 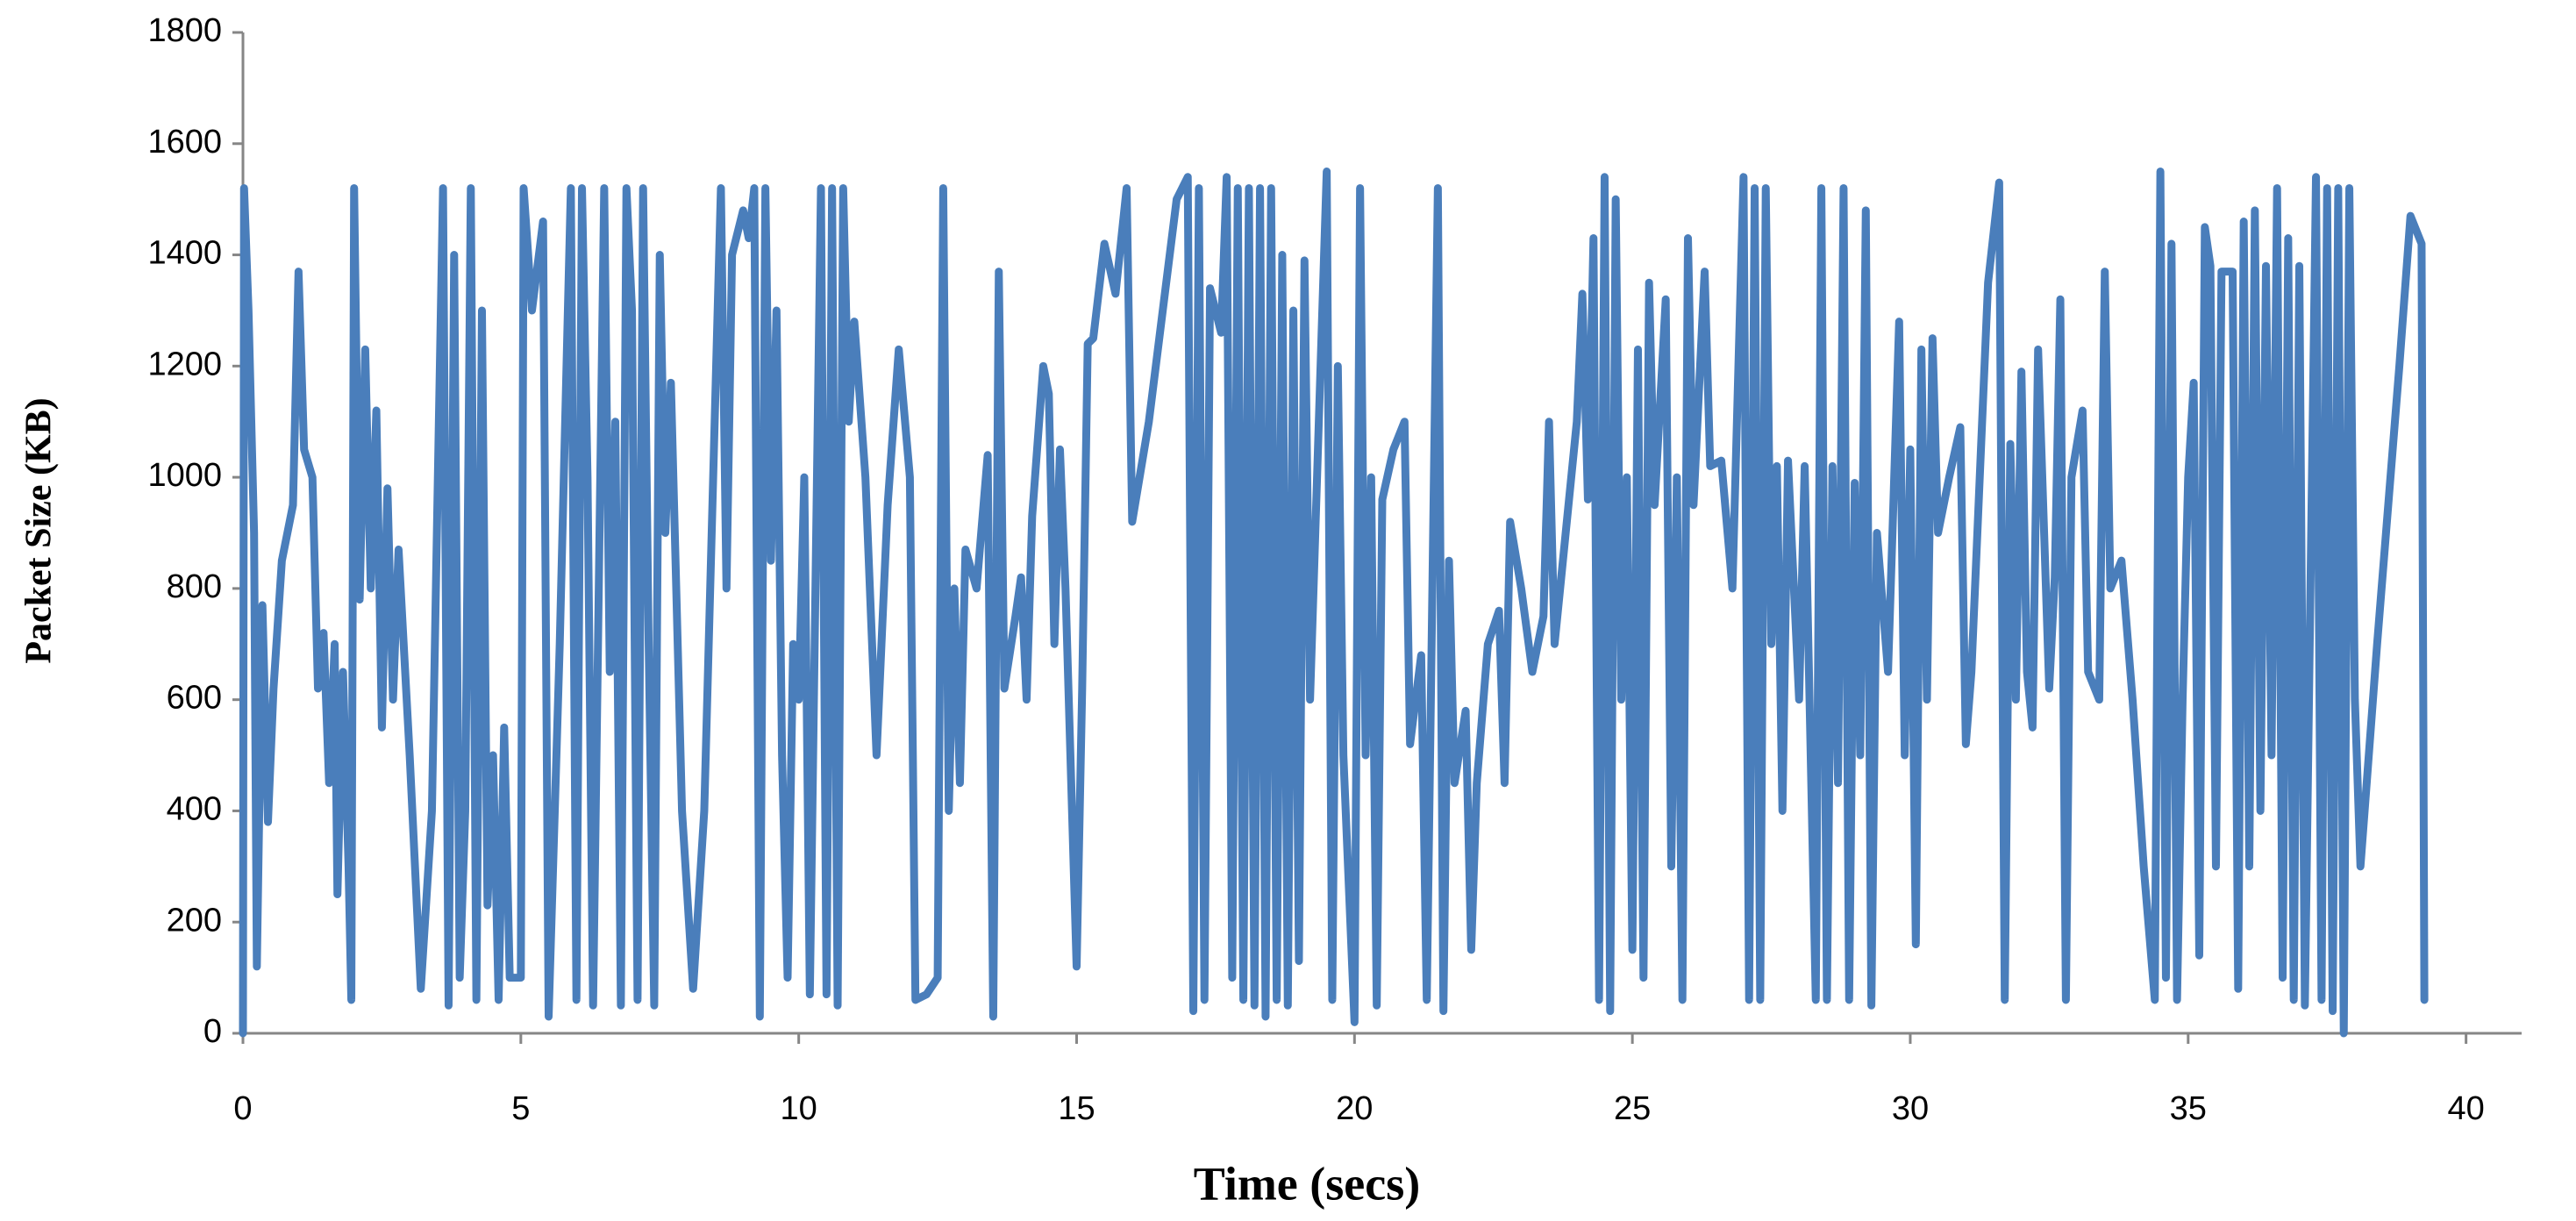 I want to click on x-tick-label: 35, so click(x=2189, y=1109).